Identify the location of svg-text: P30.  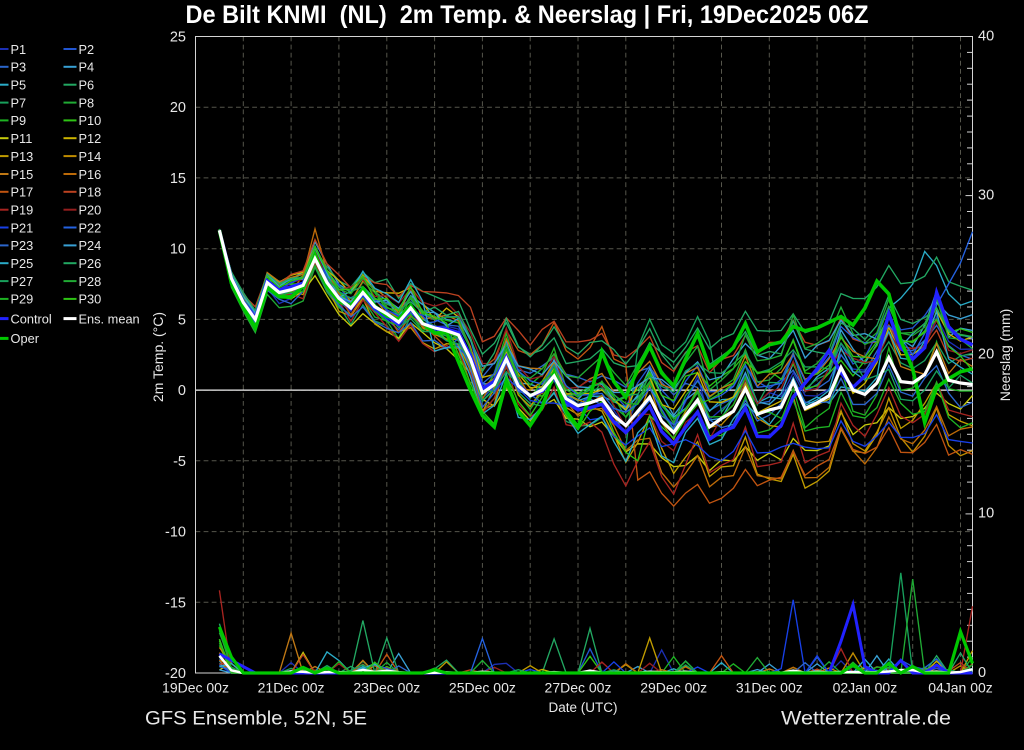
(90, 299).